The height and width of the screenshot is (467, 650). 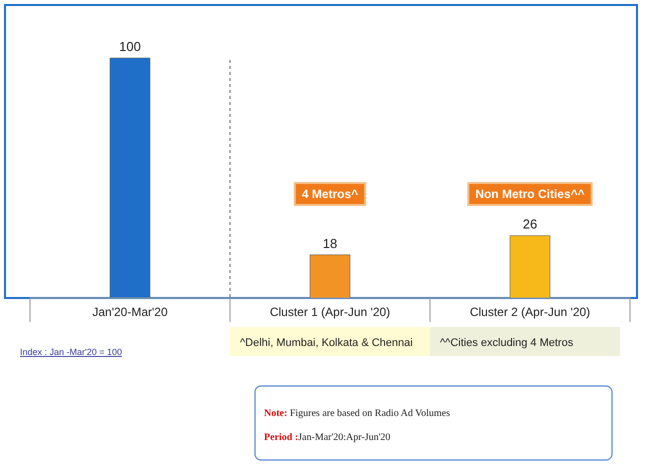 I want to click on annotation: 4 Metros^, so click(x=330, y=194).